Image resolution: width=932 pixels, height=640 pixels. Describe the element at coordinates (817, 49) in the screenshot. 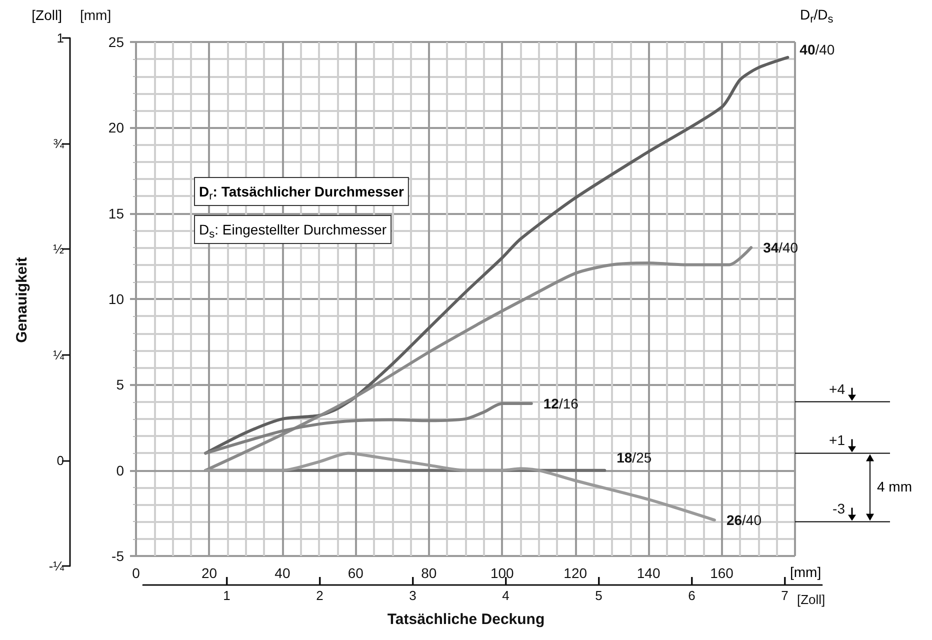

I see `series-label: 40/40` at that location.